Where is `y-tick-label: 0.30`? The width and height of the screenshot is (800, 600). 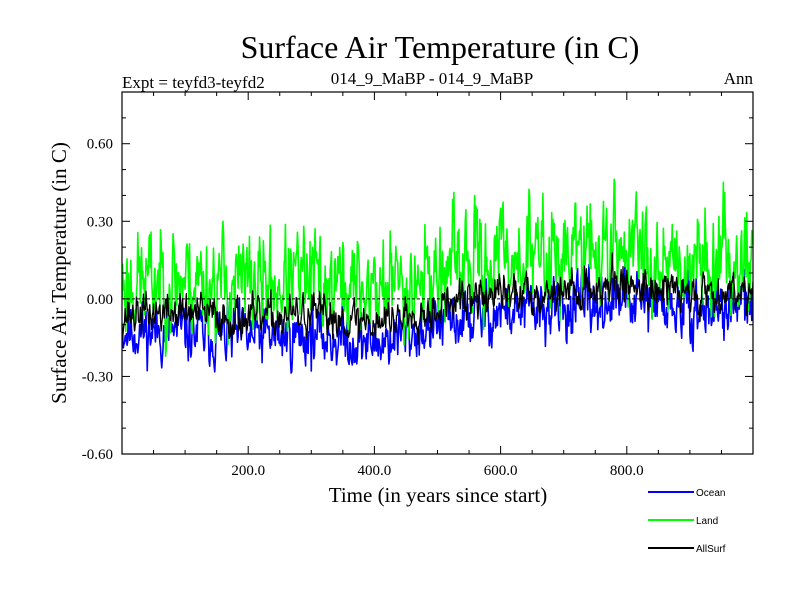 y-tick-label: 0.30 is located at coordinates (100, 222).